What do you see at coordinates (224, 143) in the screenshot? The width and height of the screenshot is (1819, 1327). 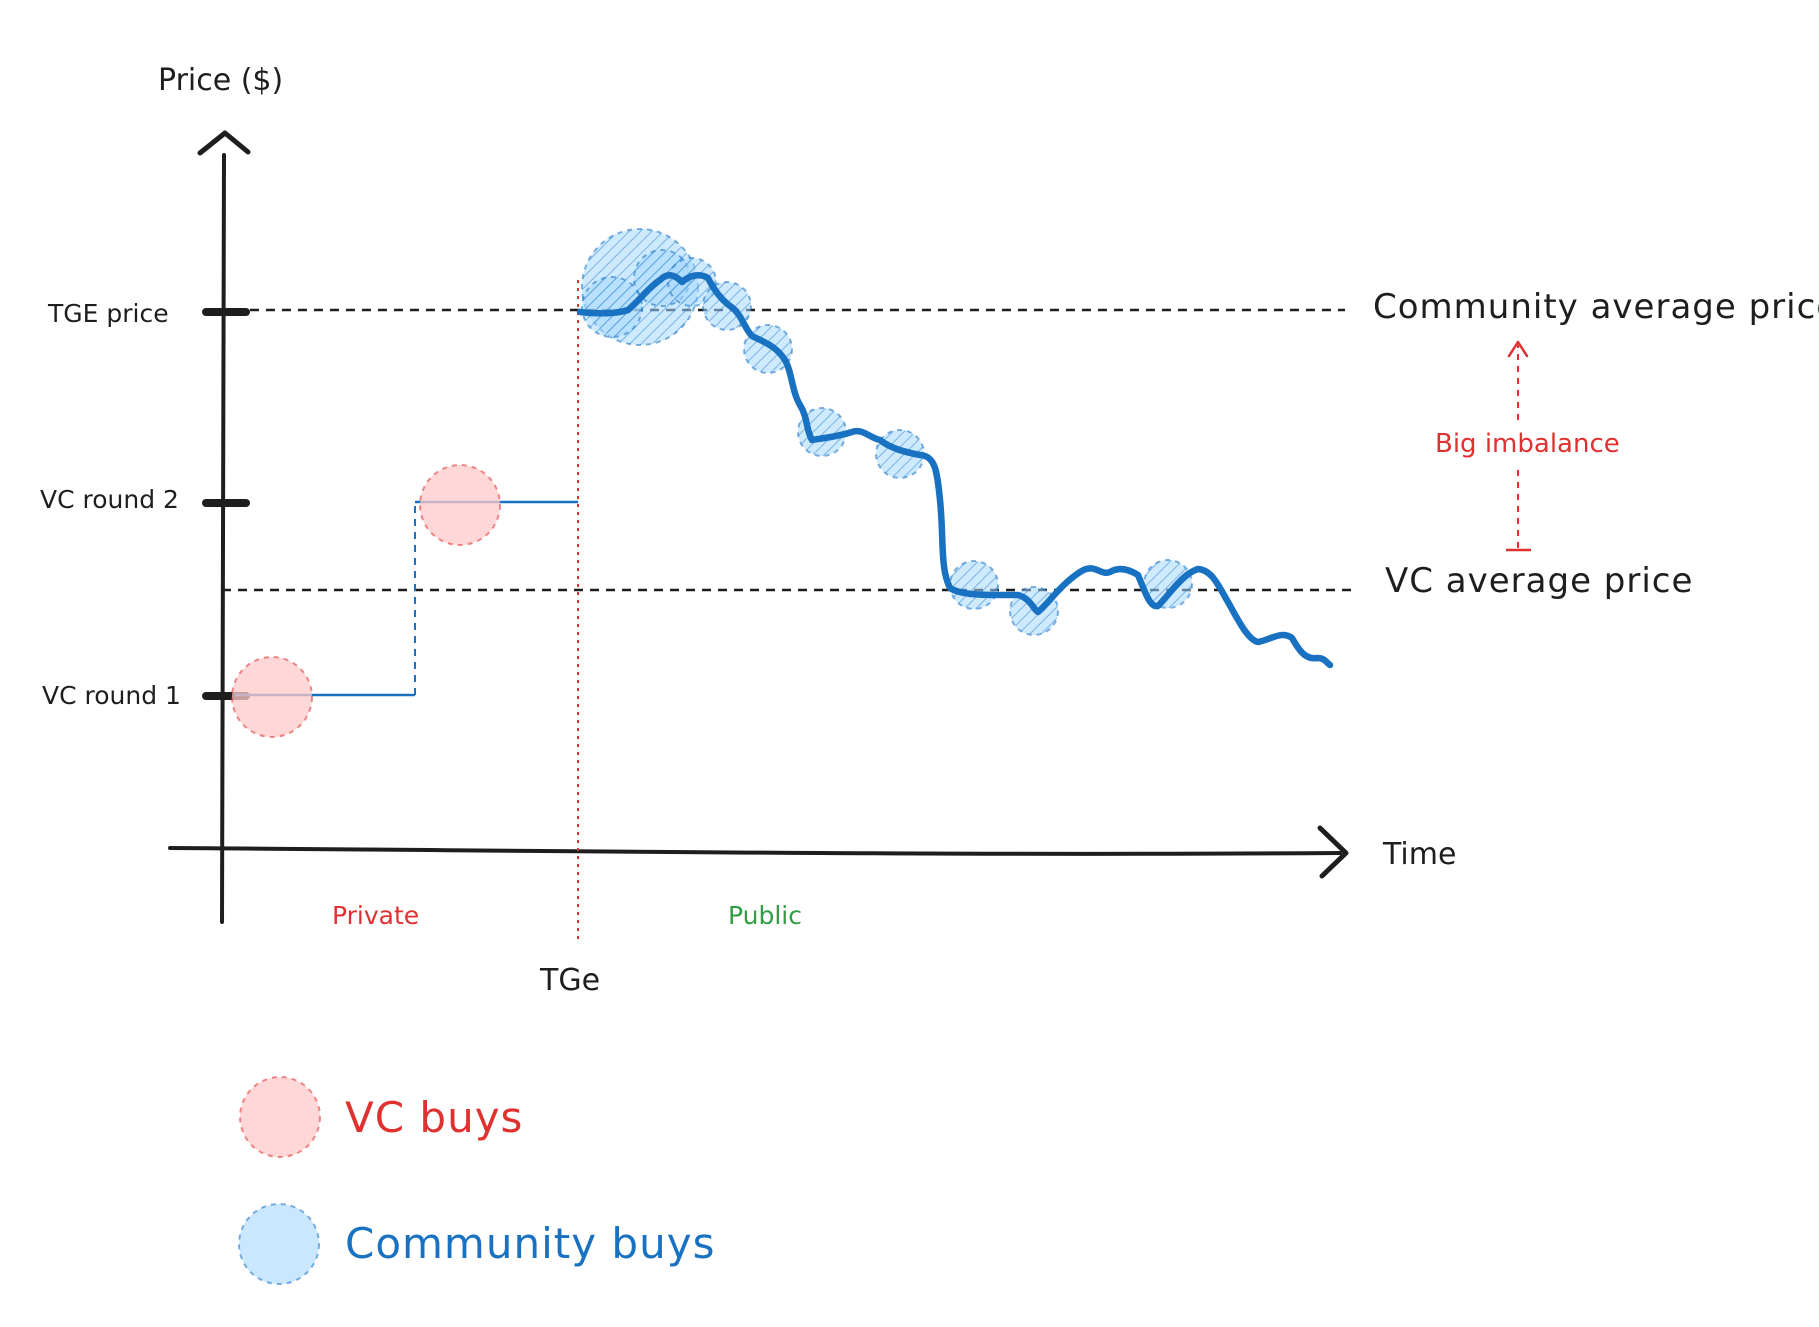 I see `y-axis-arrowhead` at bounding box center [224, 143].